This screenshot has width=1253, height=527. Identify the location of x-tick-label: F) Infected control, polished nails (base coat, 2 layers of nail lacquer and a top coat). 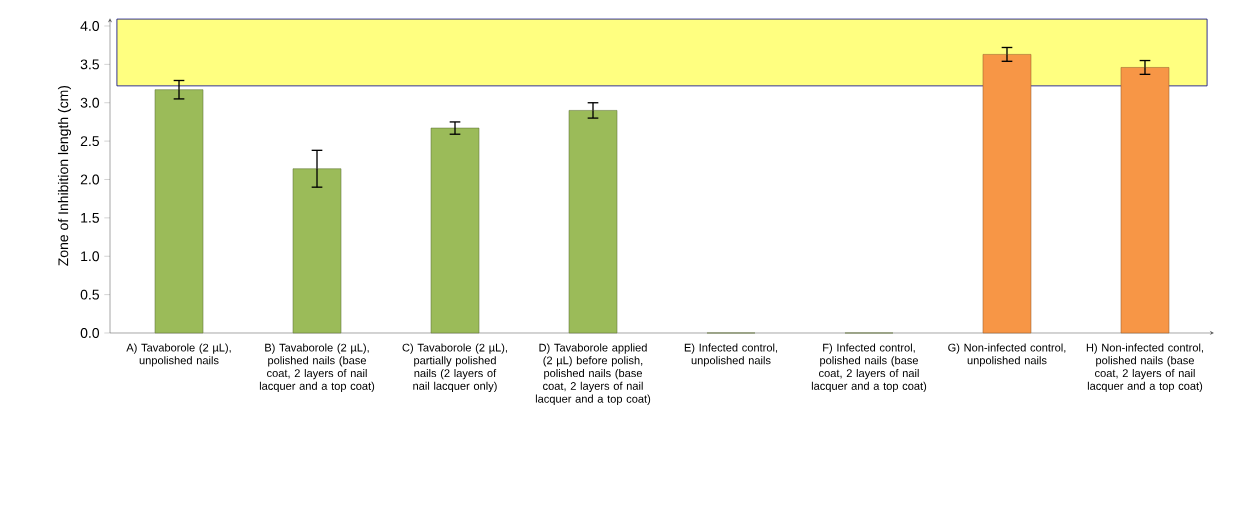
(869, 368).